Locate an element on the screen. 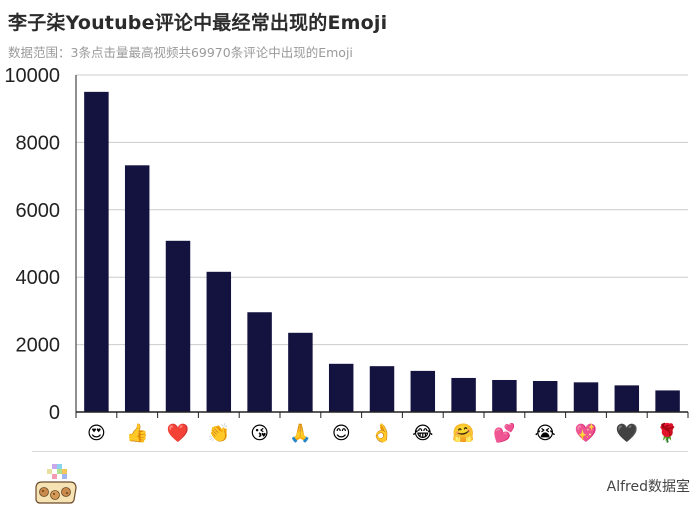 The height and width of the screenshot is (514, 700). x-tick-label-face-blowing-kiss-emoji-icon: 😘 is located at coordinates (259, 433).